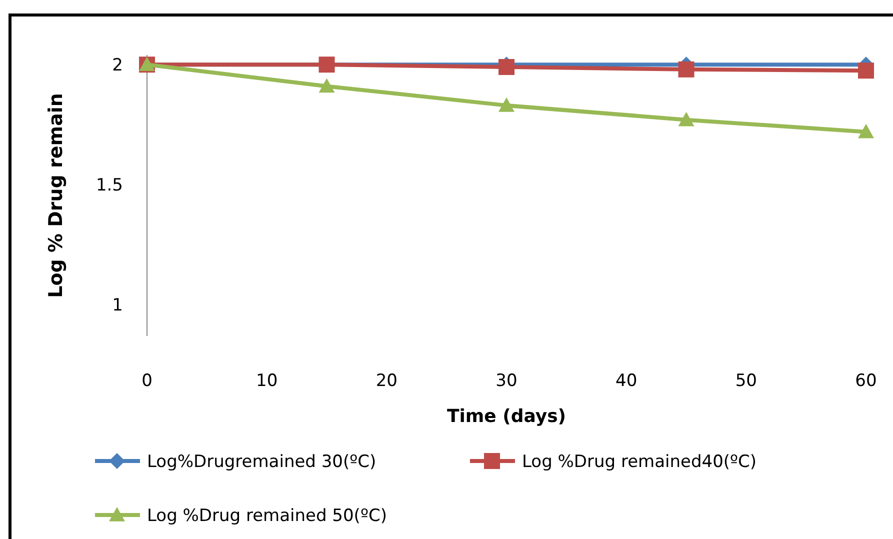  What do you see at coordinates (746, 381) in the screenshot?
I see `x-tick-label: 50` at bounding box center [746, 381].